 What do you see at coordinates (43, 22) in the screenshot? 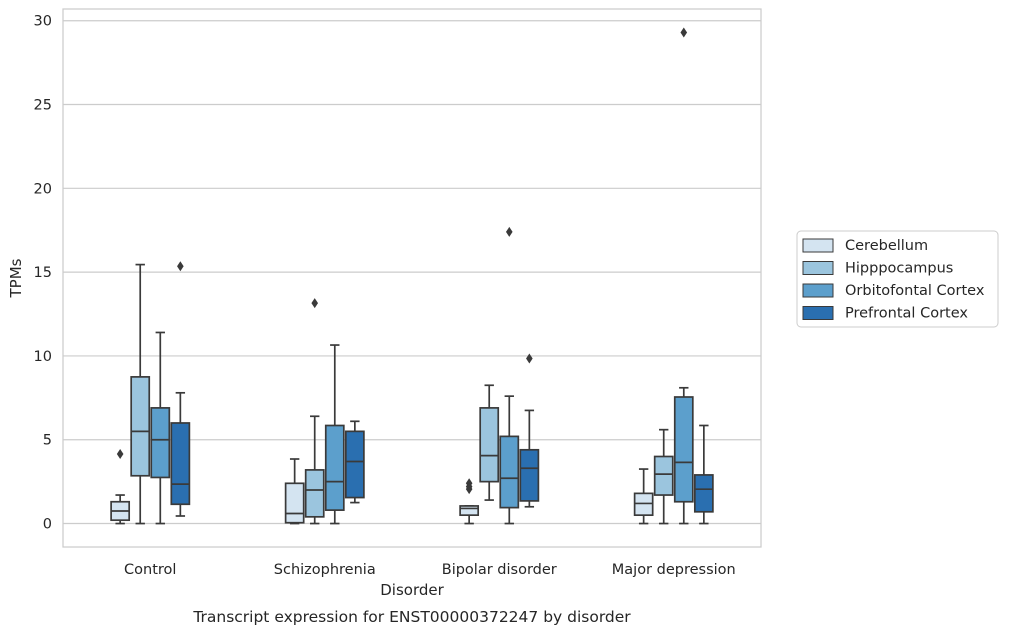
I see `y-tick-label: 30` at bounding box center [43, 22].